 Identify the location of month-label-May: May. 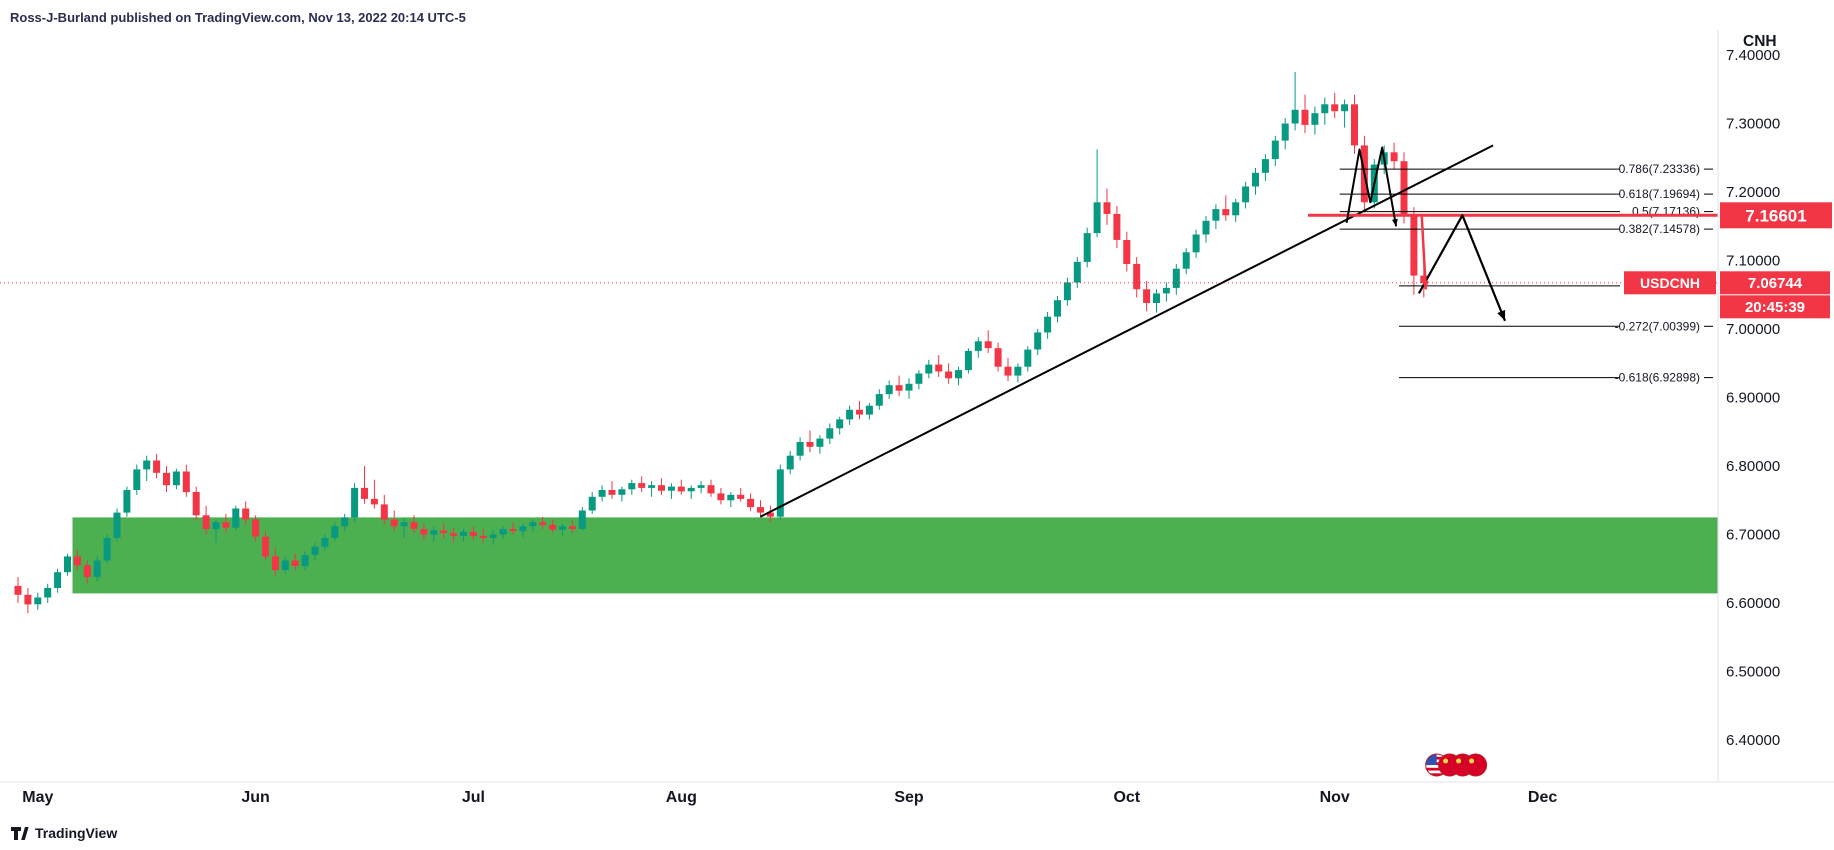
(37, 797).